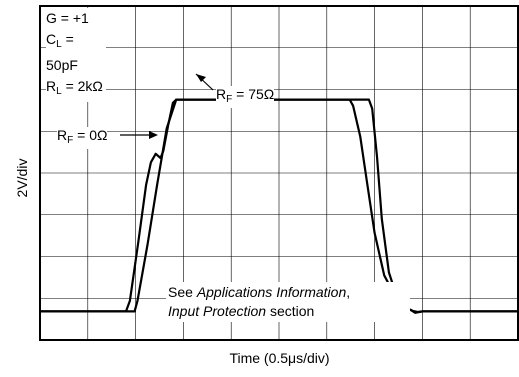 This screenshot has height=377, width=519. What do you see at coordinates (201, 78) in the screenshot?
I see `rf75-arrowhead` at bounding box center [201, 78].